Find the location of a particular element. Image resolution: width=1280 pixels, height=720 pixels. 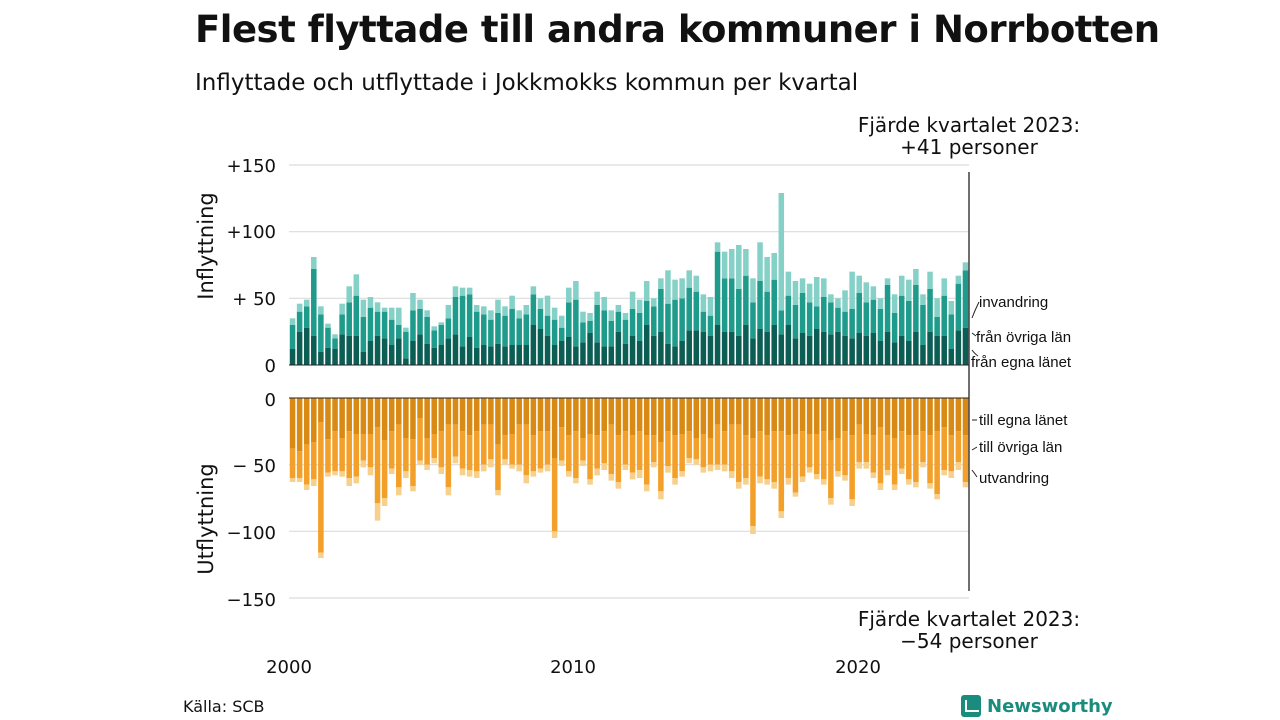

bar-in-invandring-2002Q4 is located at coordinates (370, 302).